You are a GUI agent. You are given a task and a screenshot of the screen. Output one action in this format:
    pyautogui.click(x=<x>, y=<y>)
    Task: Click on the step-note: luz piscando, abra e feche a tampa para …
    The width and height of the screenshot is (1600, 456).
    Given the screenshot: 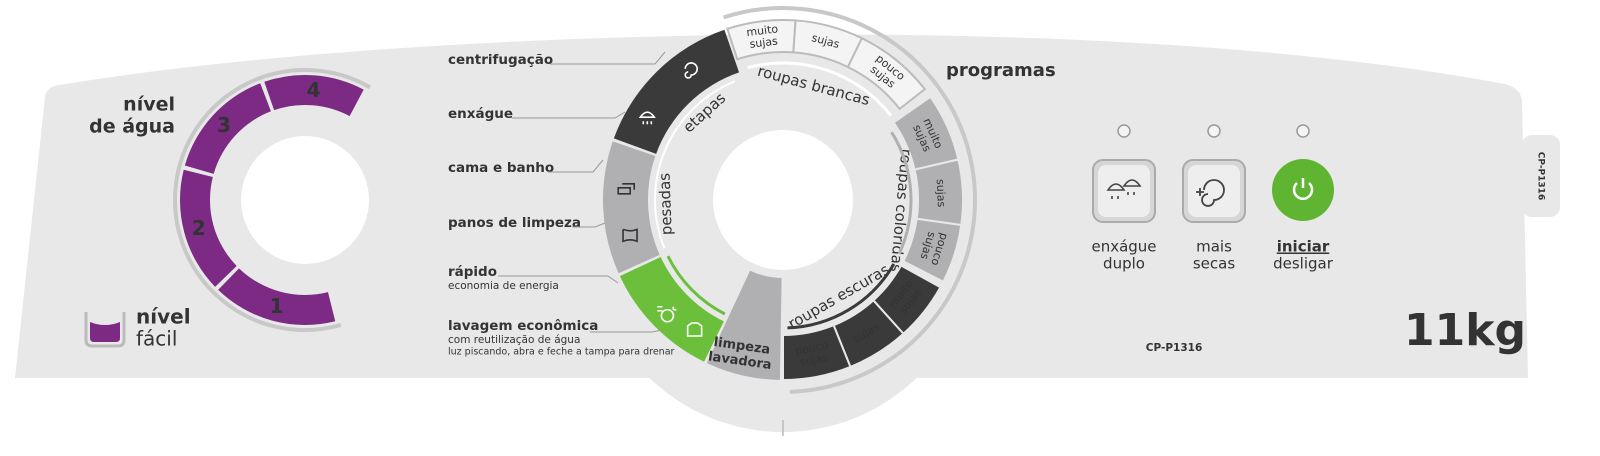 What is the action you would take?
    pyautogui.click(x=561, y=352)
    